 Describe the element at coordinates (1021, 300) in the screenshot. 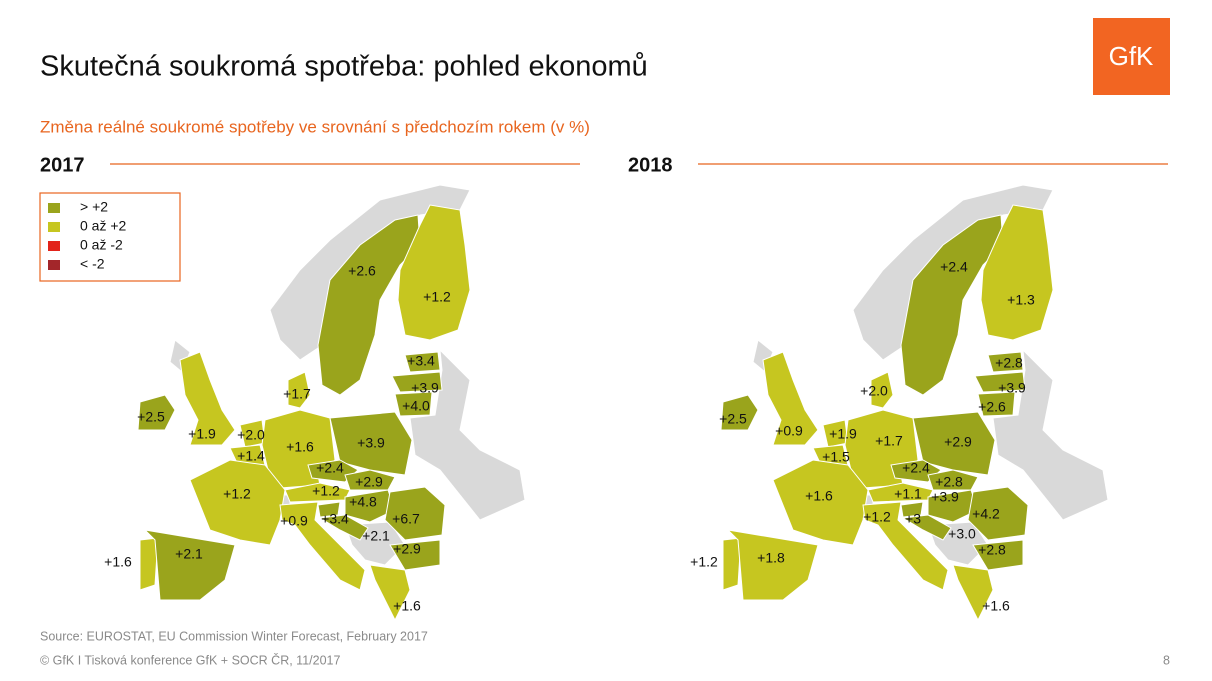

I see `country-value: +1.3` at that location.